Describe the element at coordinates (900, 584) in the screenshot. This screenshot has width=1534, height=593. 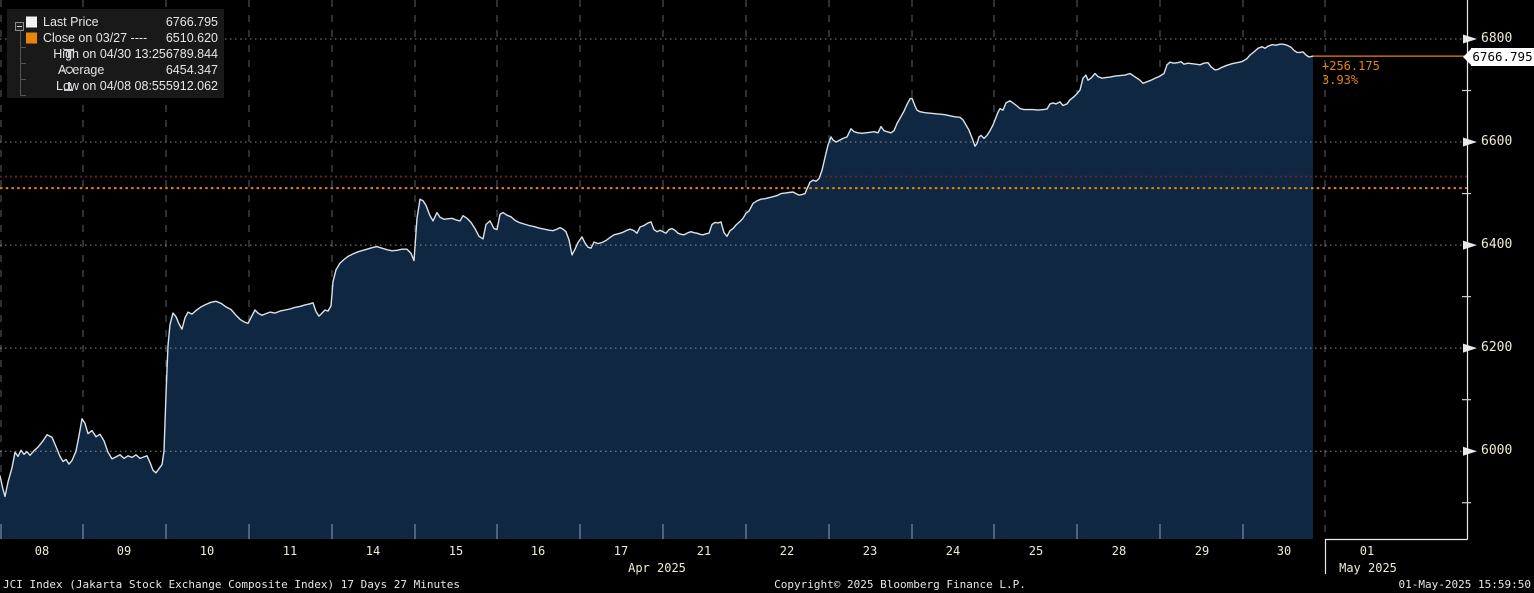
I see `copyright-text: Copyright© 2025 Bloomberg Finance L.P.` at that location.